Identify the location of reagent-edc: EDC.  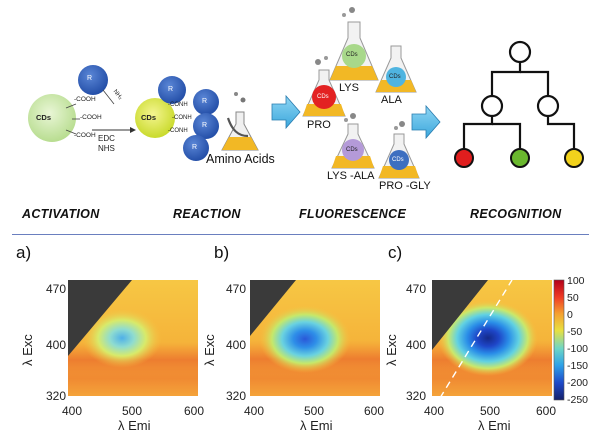
(106, 138).